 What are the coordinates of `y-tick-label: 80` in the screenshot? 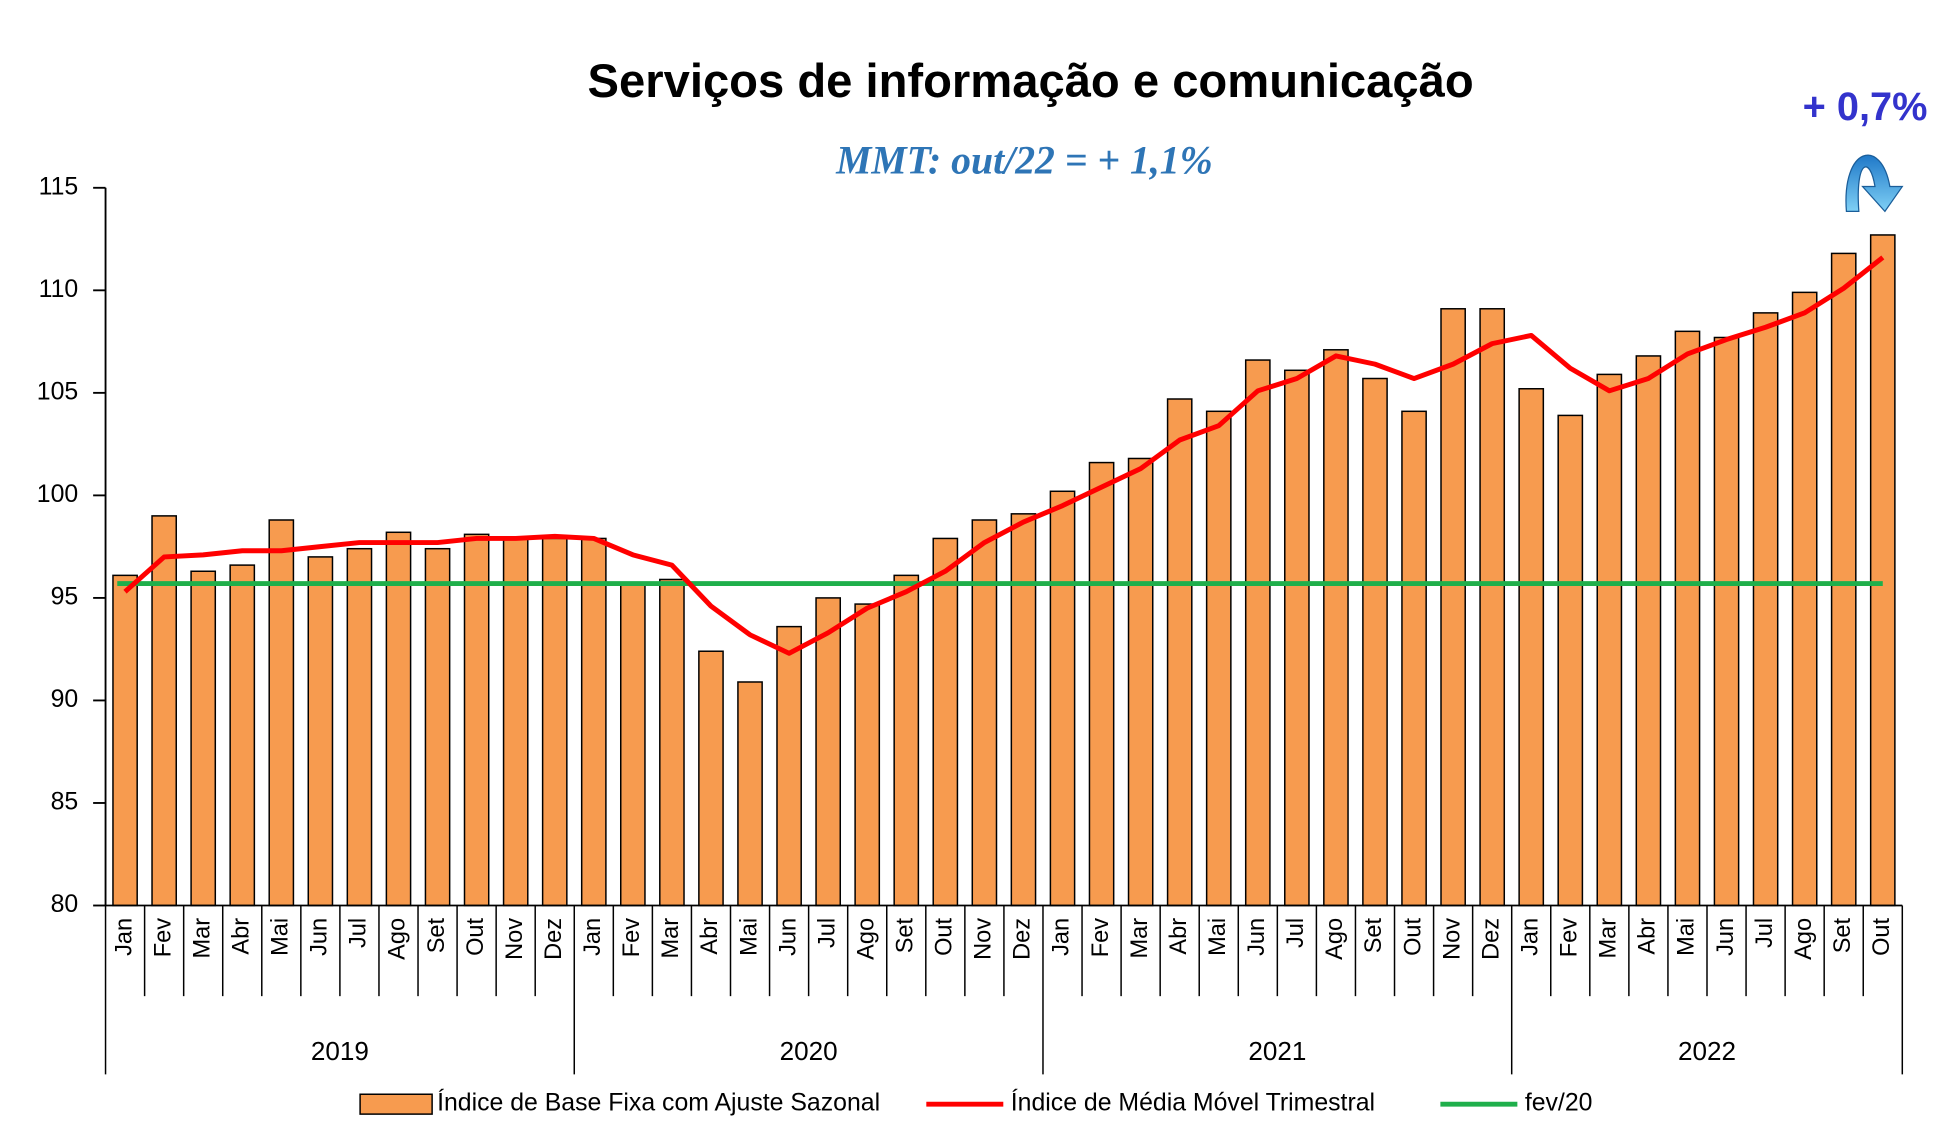 It's located at (65, 904).